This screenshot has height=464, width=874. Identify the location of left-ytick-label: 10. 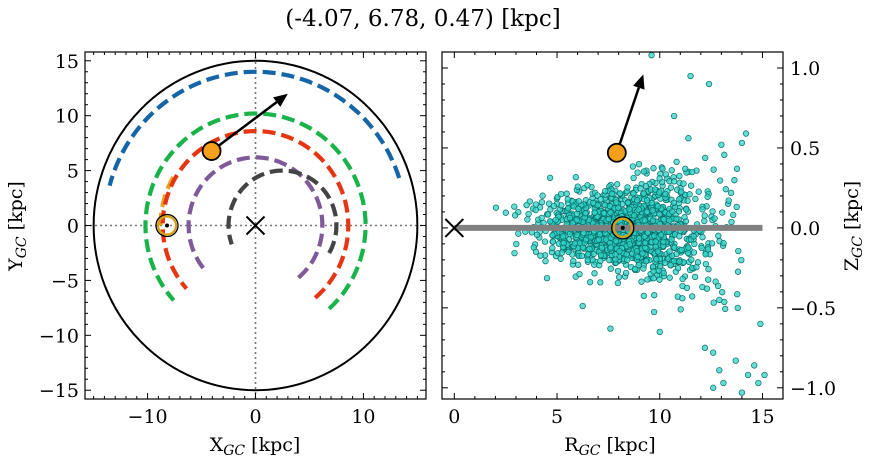
(67, 117).